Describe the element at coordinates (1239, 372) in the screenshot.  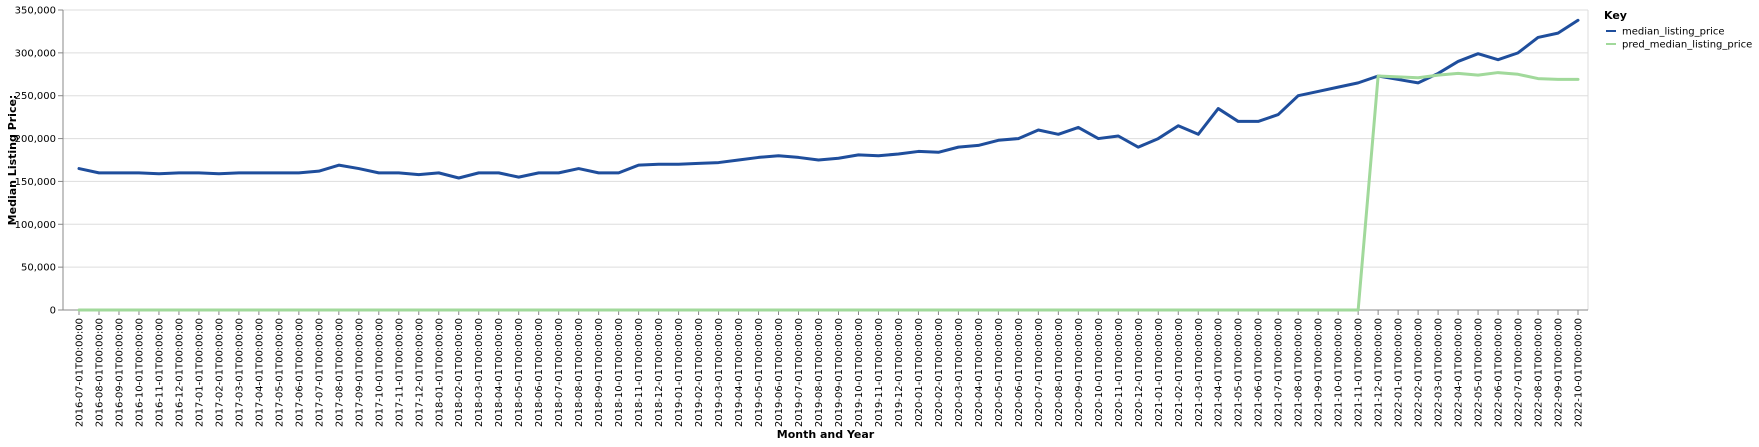
I see `x-tick-label: 2021-05-01T00:00:00` at that location.